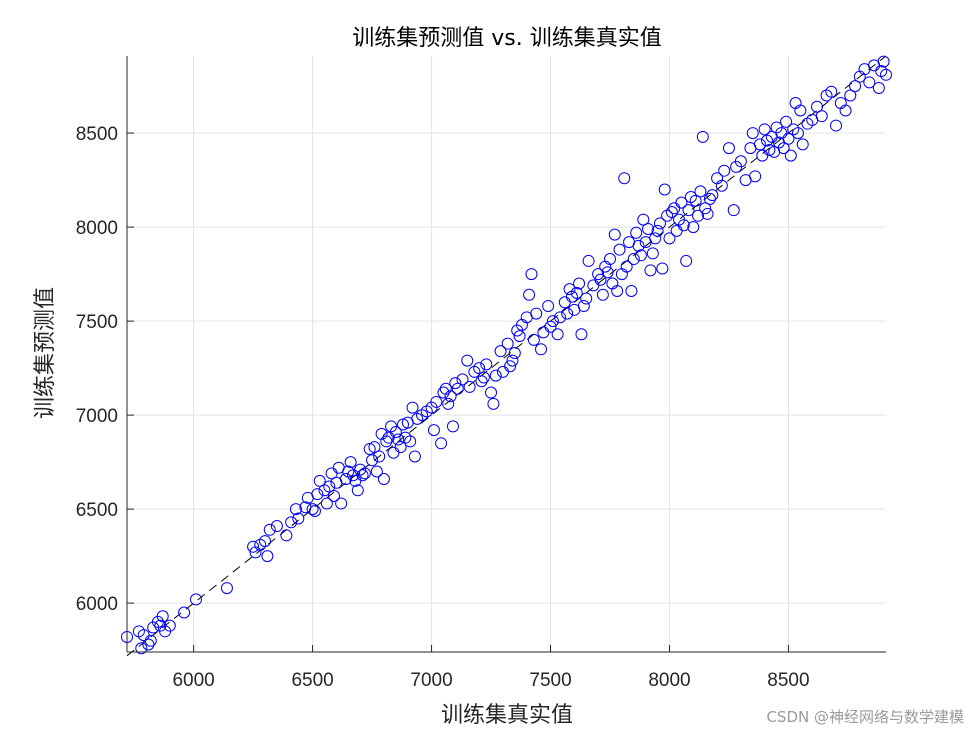 The height and width of the screenshot is (735, 980). Describe the element at coordinates (431, 680) in the screenshot. I see `x-tick-label: 7000` at that location.